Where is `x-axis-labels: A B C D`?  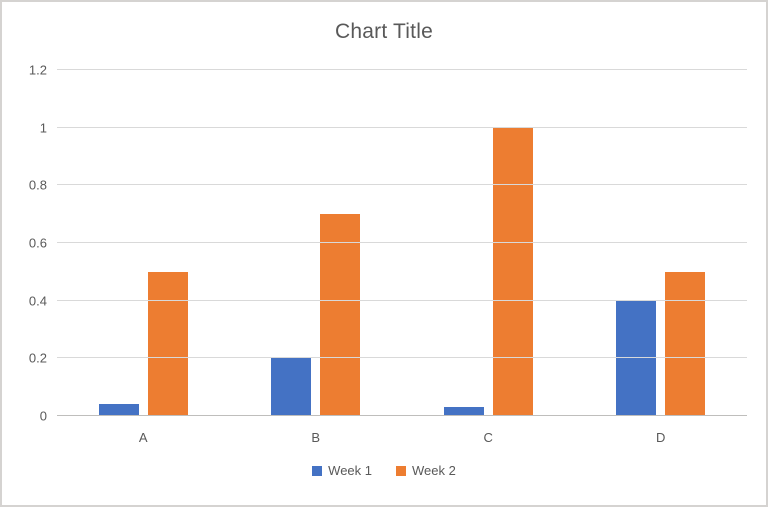 x-axis-labels: A B C D is located at coordinates (402, 437).